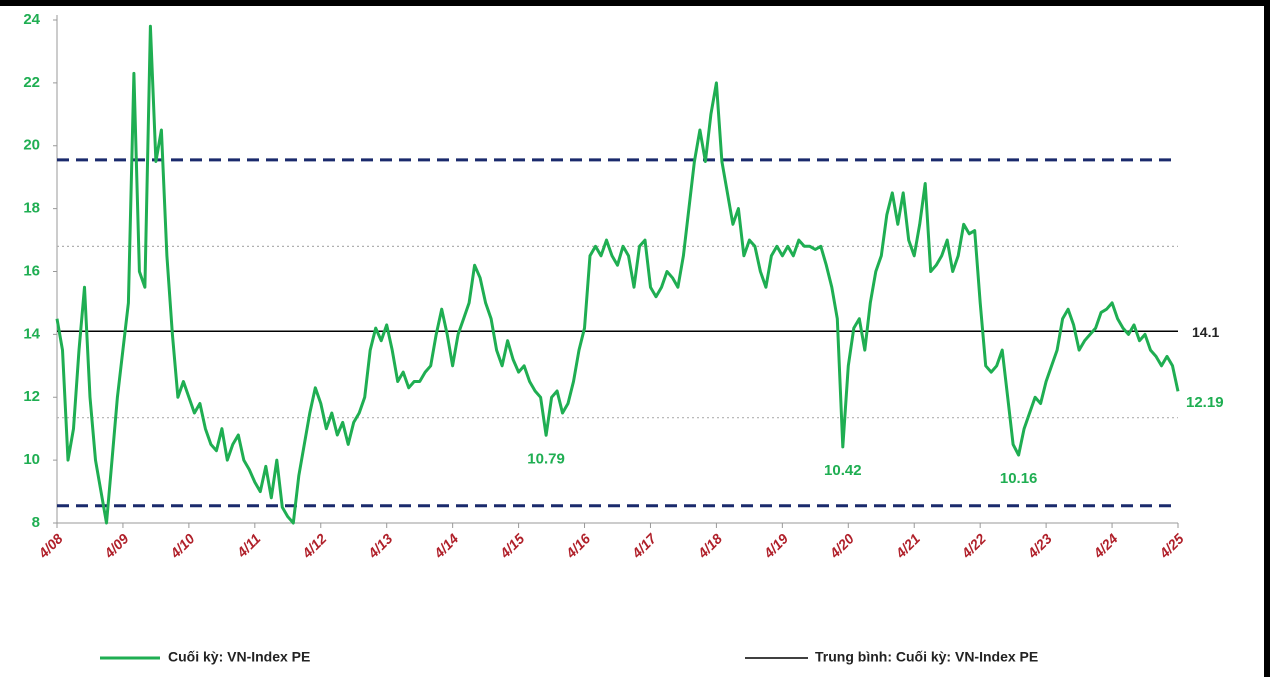  I want to click on reference-label: 14.1, so click(1205, 332).